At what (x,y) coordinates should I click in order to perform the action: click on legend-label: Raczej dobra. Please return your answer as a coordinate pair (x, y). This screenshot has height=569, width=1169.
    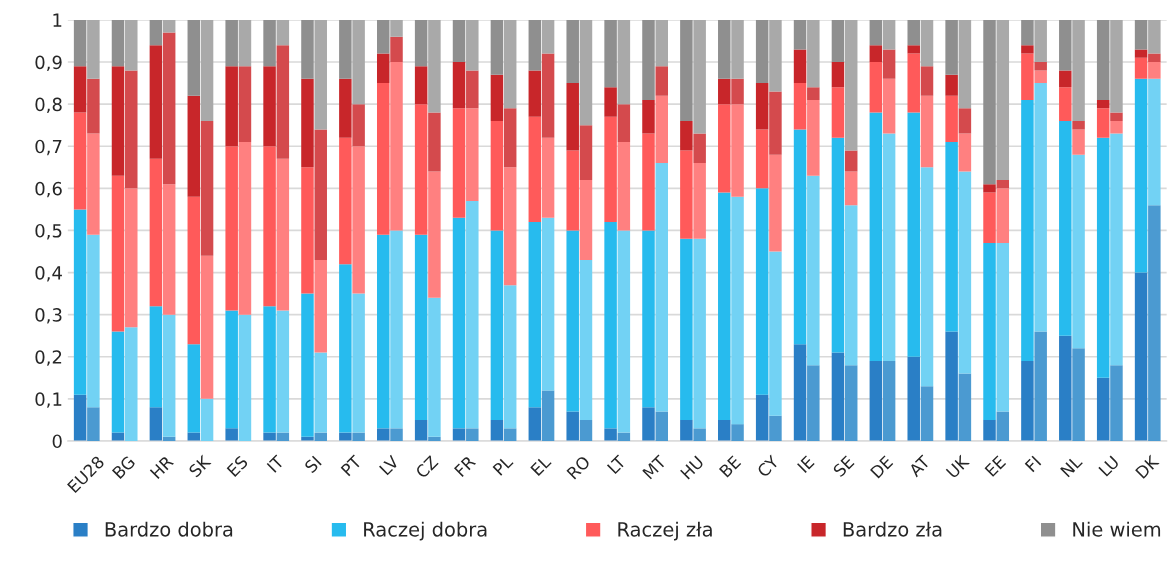
    Looking at the image, I should click on (425, 531).